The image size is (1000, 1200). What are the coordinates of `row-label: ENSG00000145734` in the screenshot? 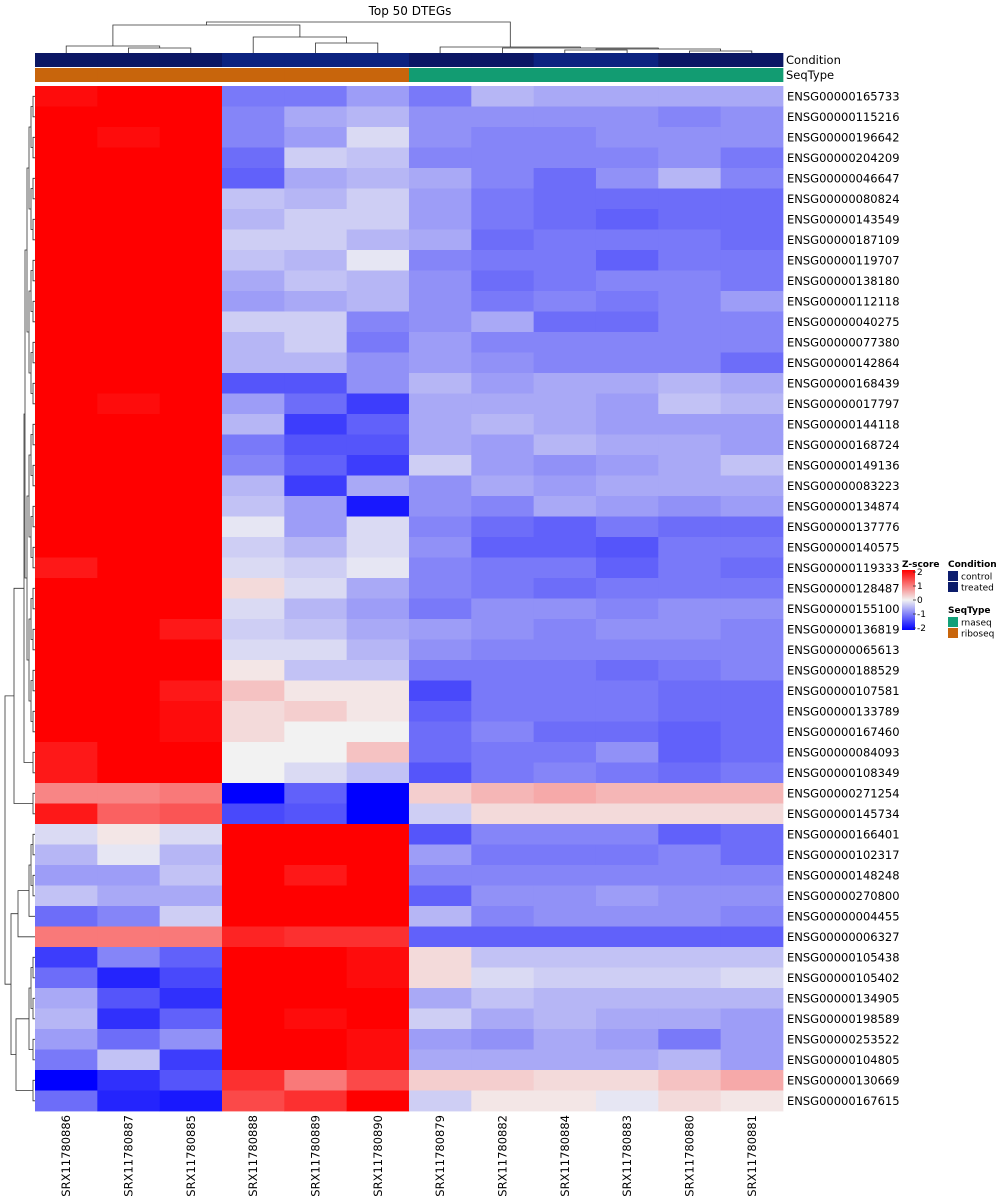 It's located at (843, 814).